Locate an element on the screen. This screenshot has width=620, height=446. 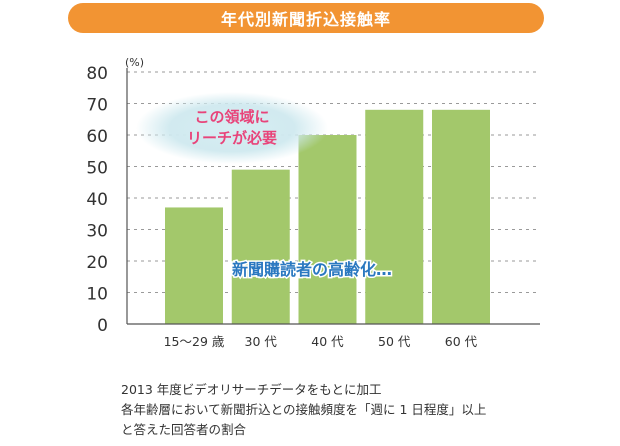
chart-title: 年代別新聞折込接触率 is located at coordinates (305, 19).